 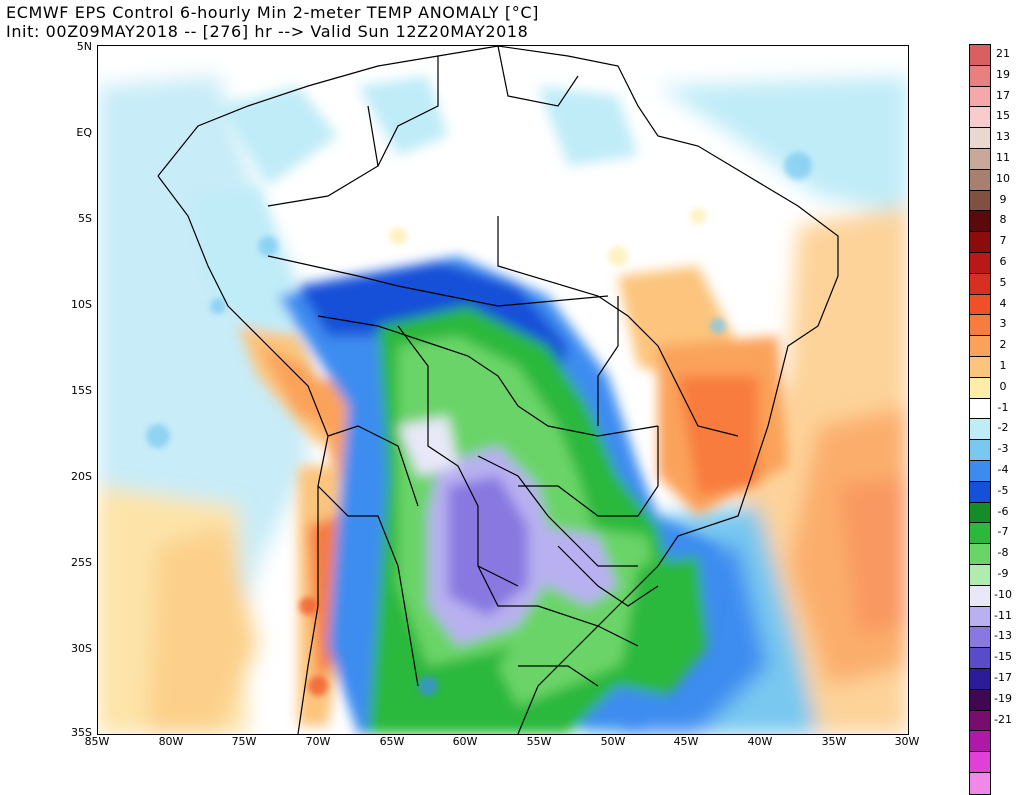 I want to click on border-ms, so click(x=557, y=511).